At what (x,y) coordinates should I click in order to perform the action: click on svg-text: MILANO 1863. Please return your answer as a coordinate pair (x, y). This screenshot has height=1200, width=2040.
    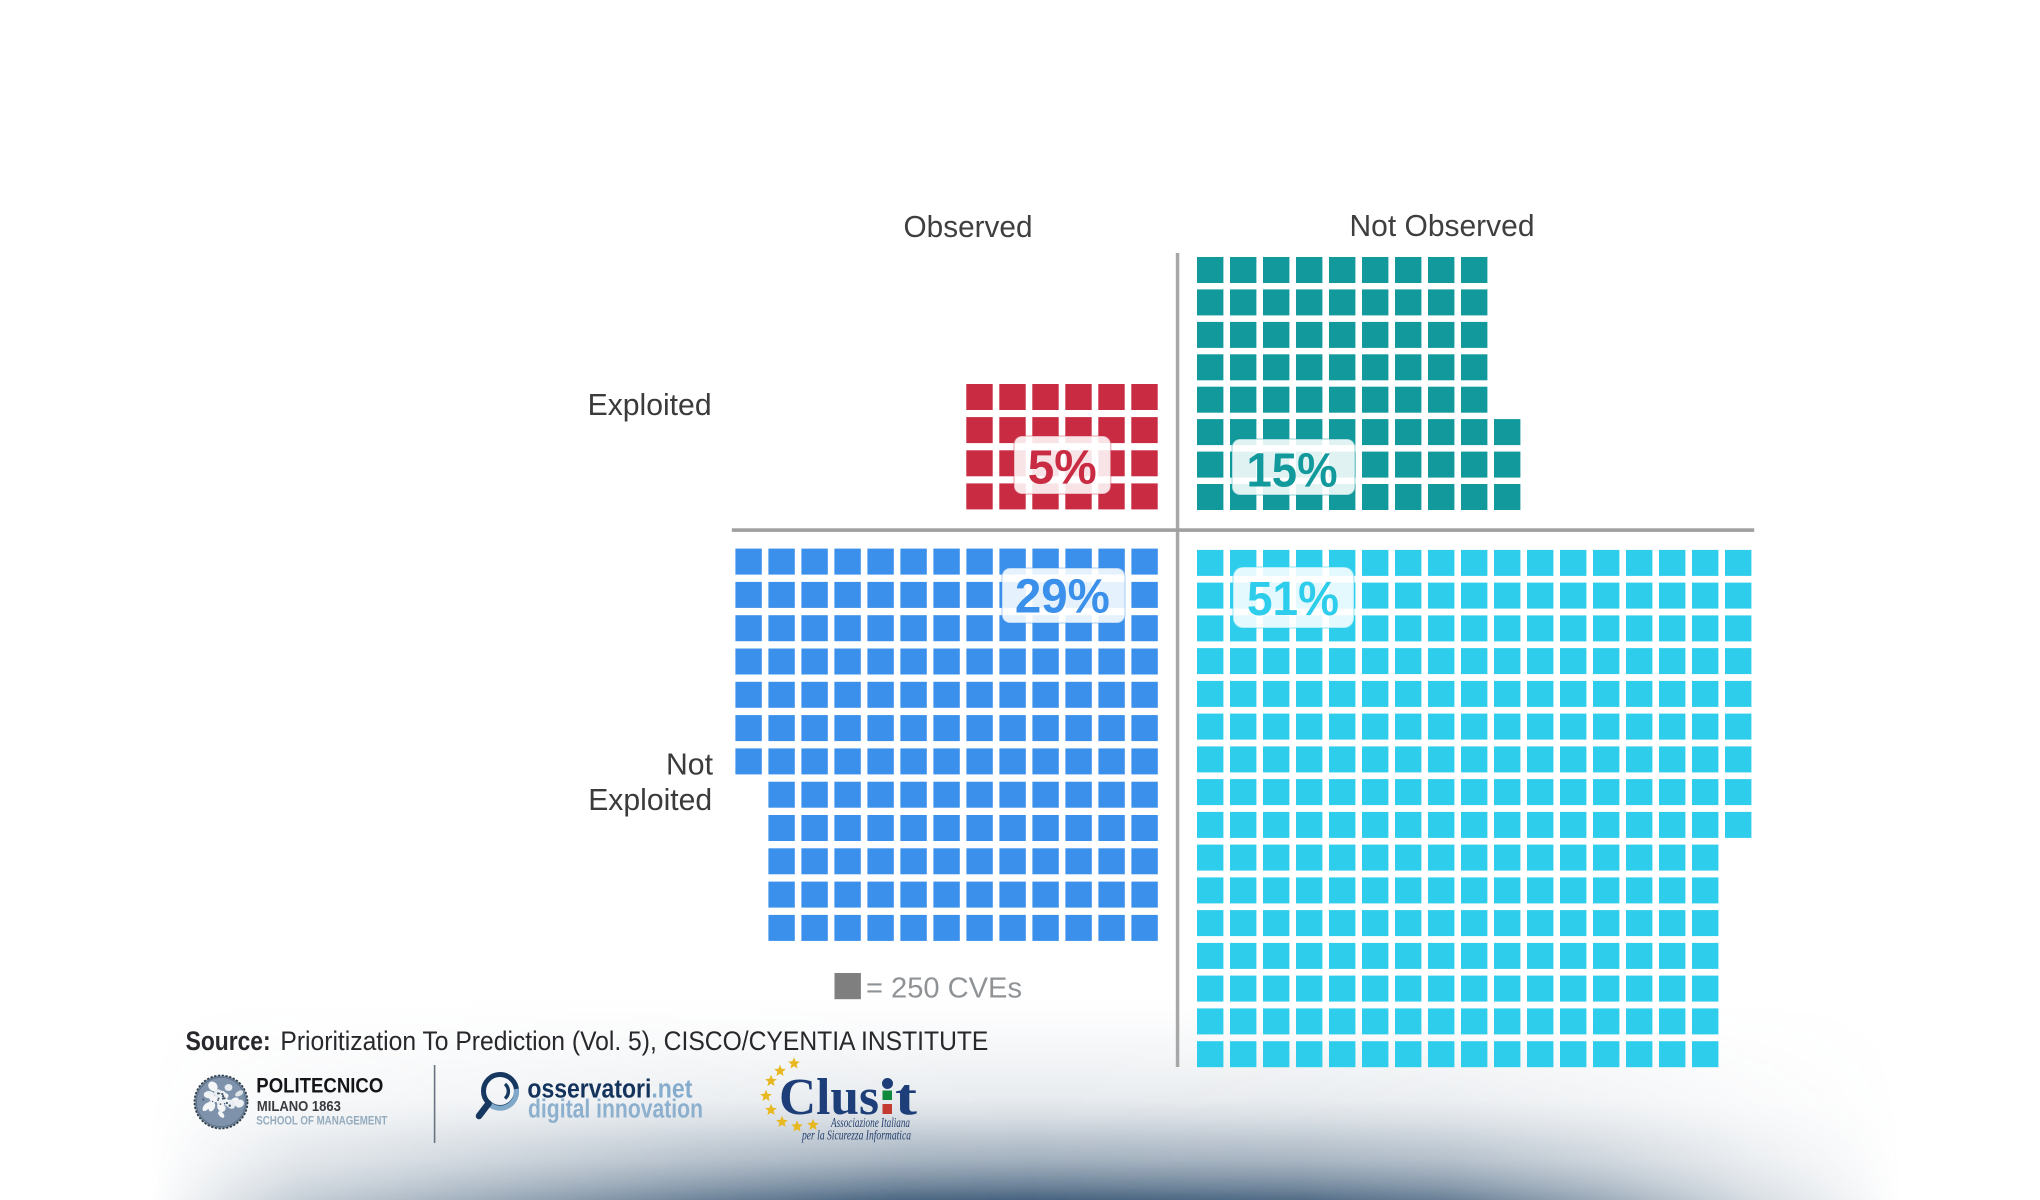
    Looking at the image, I should click on (299, 1106).